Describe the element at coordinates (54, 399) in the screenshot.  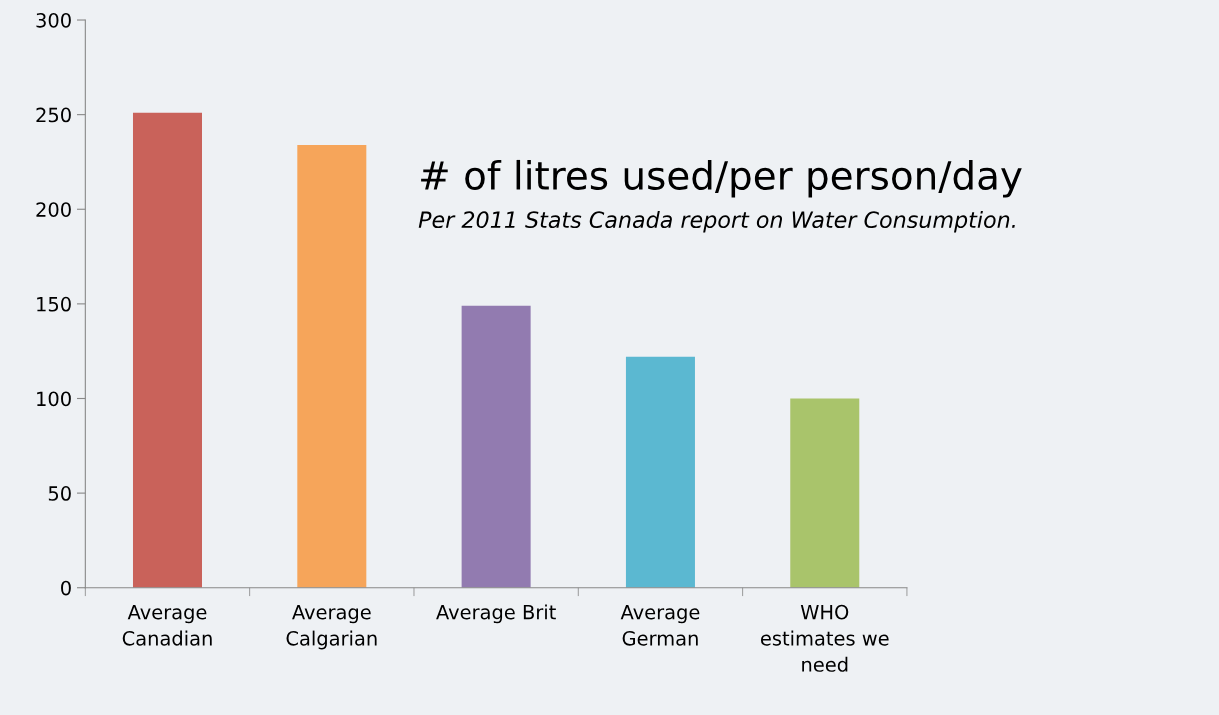
I see `y-tick-label: 100` at that location.